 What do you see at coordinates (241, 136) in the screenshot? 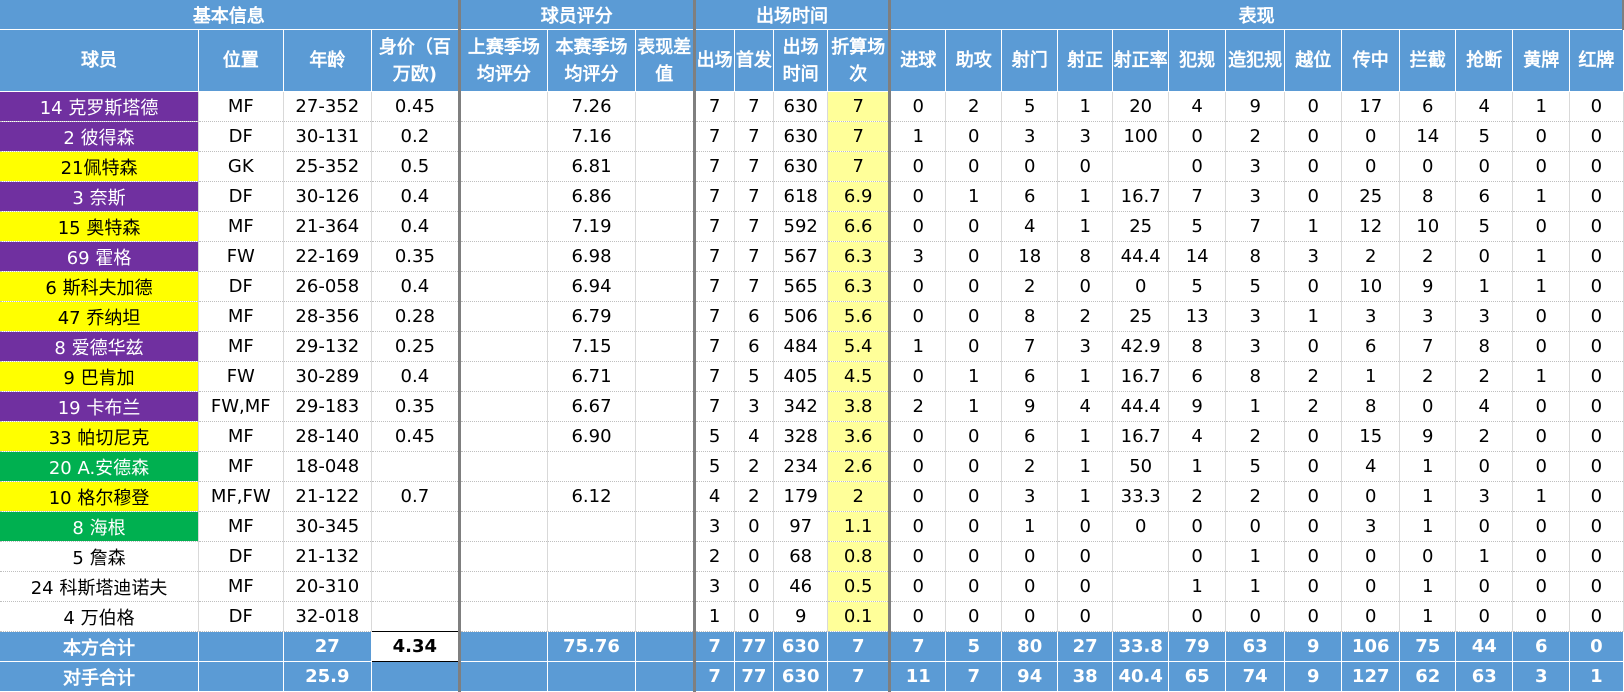
I see `position-cell: DF` at bounding box center [241, 136].